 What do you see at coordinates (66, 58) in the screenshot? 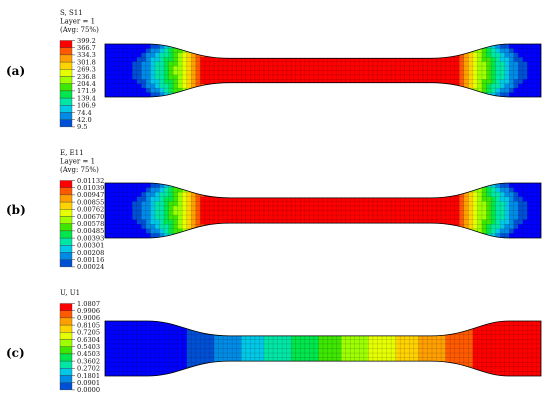
I see `legend-swatch` at bounding box center [66, 58].